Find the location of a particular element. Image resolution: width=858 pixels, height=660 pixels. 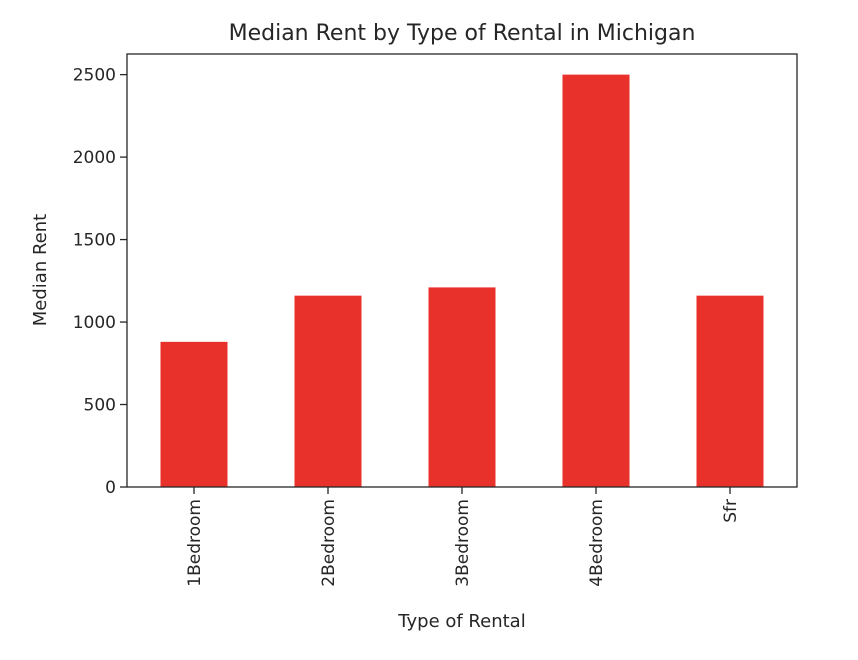

y-tick-label: 500 is located at coordinates (100, 406).